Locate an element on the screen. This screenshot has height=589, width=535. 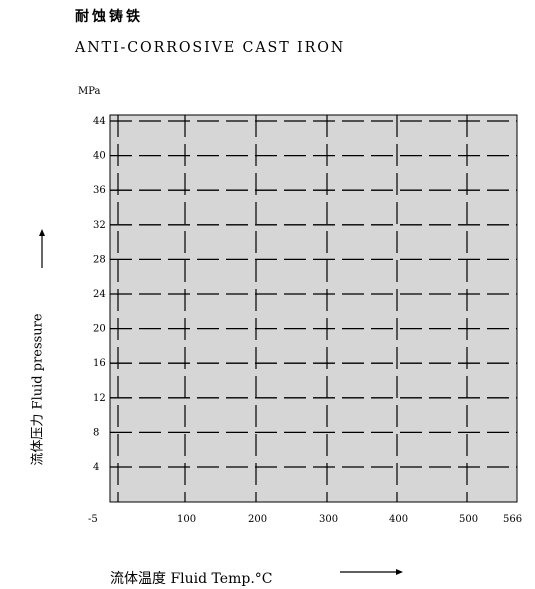
y-tick-label: 24 is located at coordinates (99, 294).